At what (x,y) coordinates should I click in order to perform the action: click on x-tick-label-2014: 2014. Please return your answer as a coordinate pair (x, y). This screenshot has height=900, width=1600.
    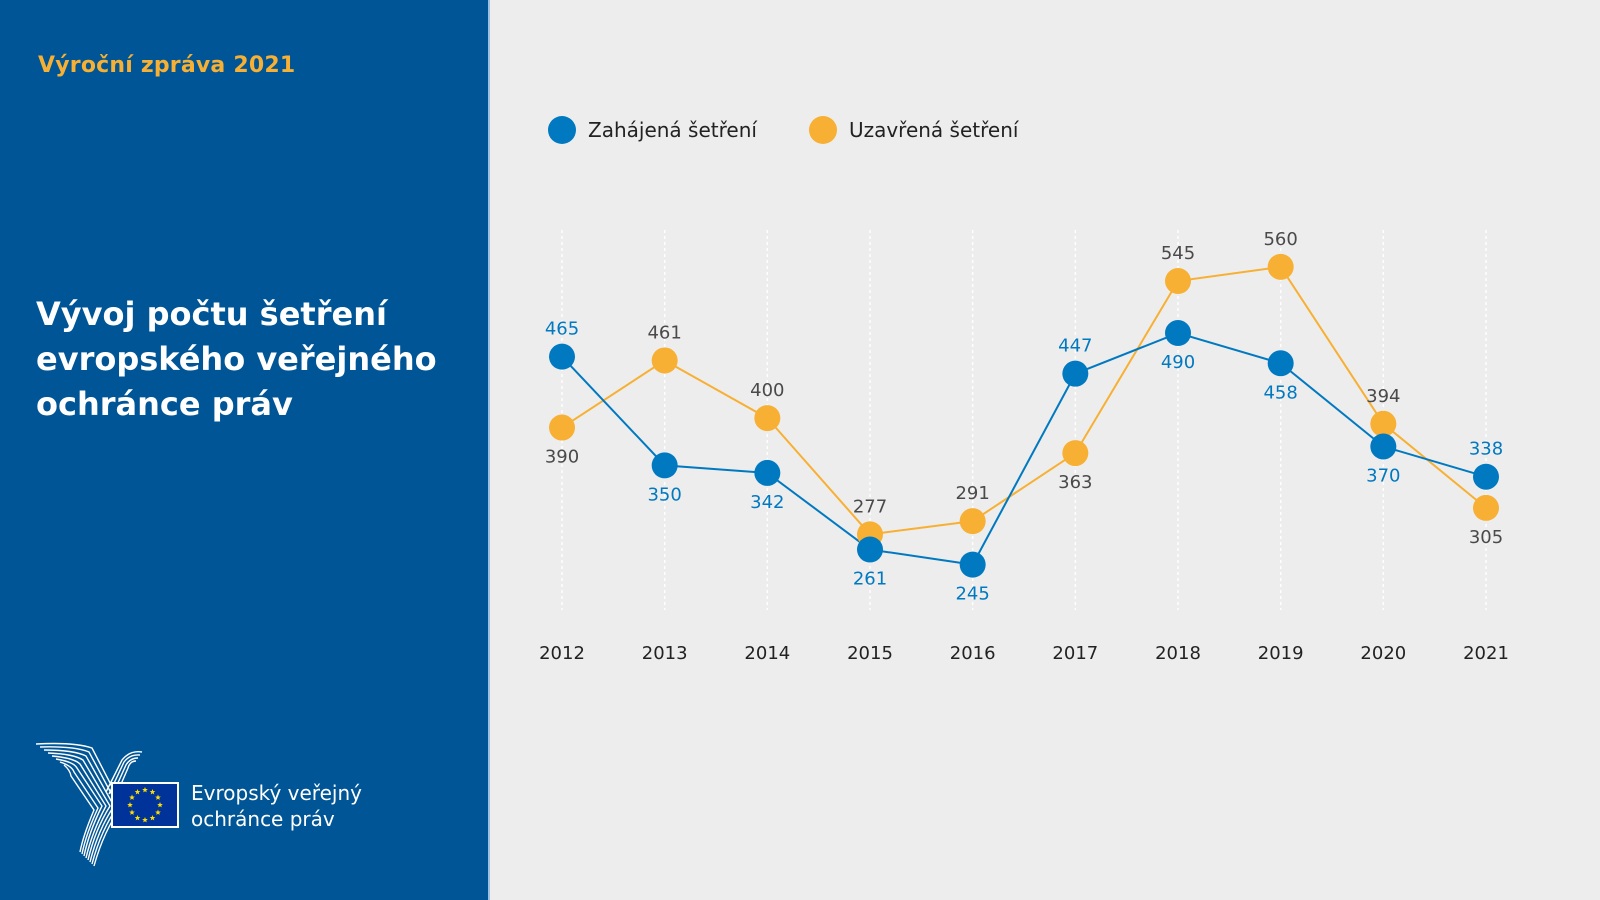
    Looking at the image, I should click on (767, 653).